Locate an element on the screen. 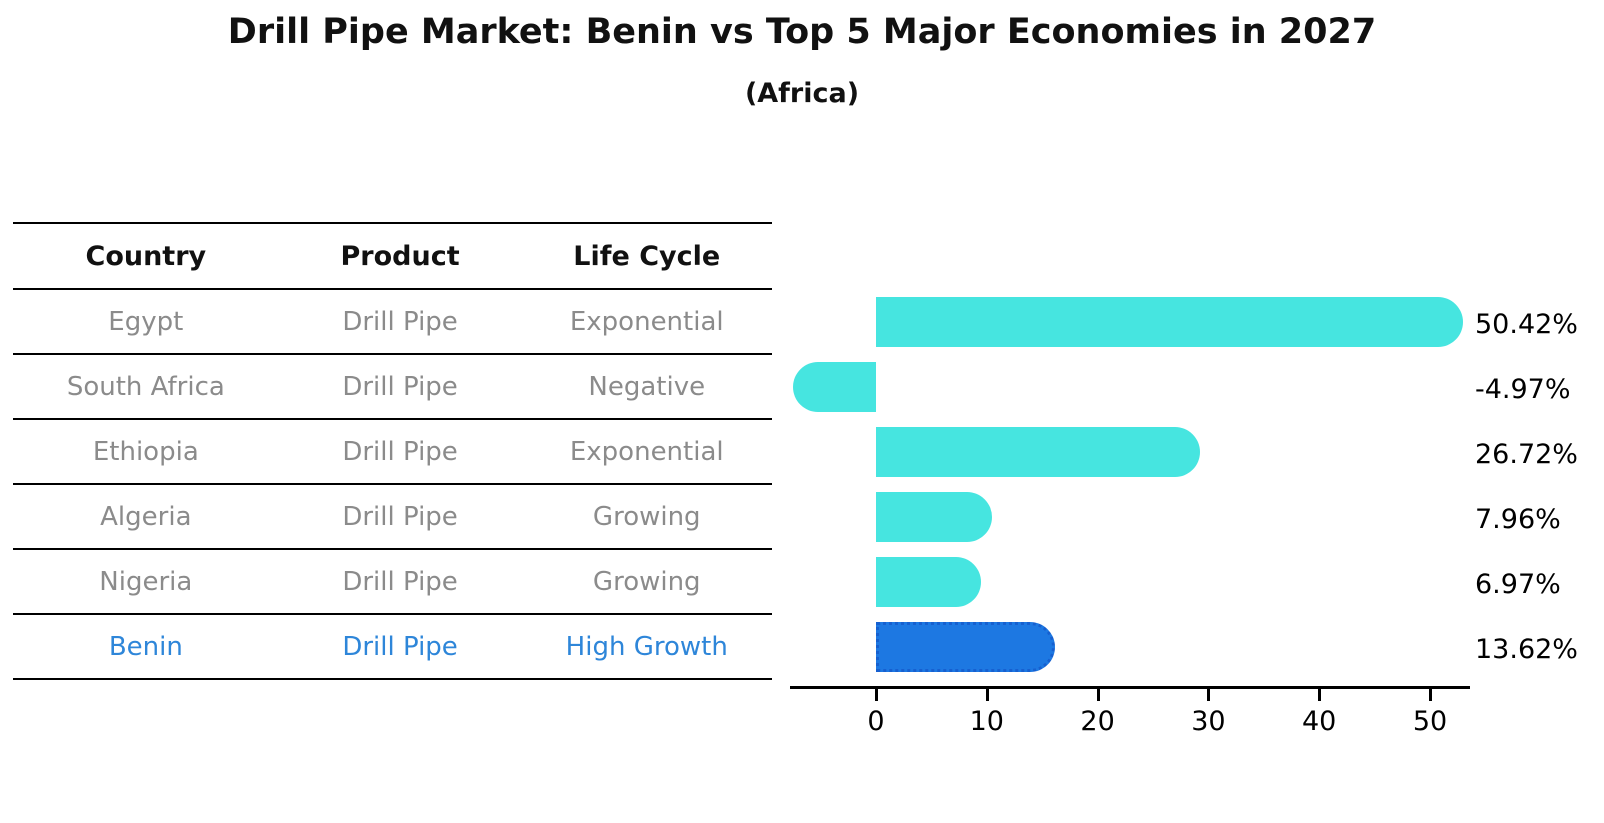  column-header-country: Country is located at coordinates (146, 256).